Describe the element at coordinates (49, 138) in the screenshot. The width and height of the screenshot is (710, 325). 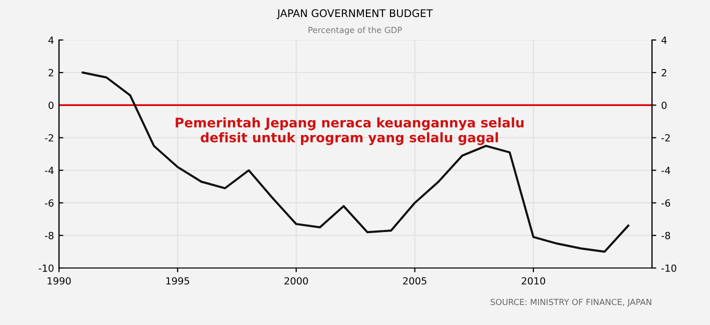
I see `y-tick-label: -2` at that location.